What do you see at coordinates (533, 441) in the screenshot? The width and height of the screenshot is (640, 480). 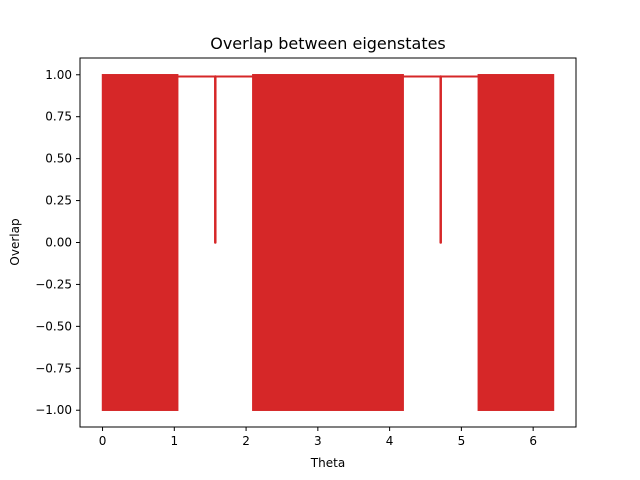 I see `x-tick-label: 6` at bounding box center [533, 441].